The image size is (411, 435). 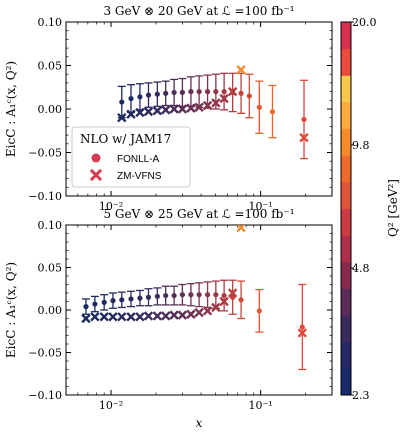 What do you see at coordinates (358, 209) in the screenshot?
I see `colorbar: 20.0 9.8 4.8 2.3` at bounding box center [358, 209].